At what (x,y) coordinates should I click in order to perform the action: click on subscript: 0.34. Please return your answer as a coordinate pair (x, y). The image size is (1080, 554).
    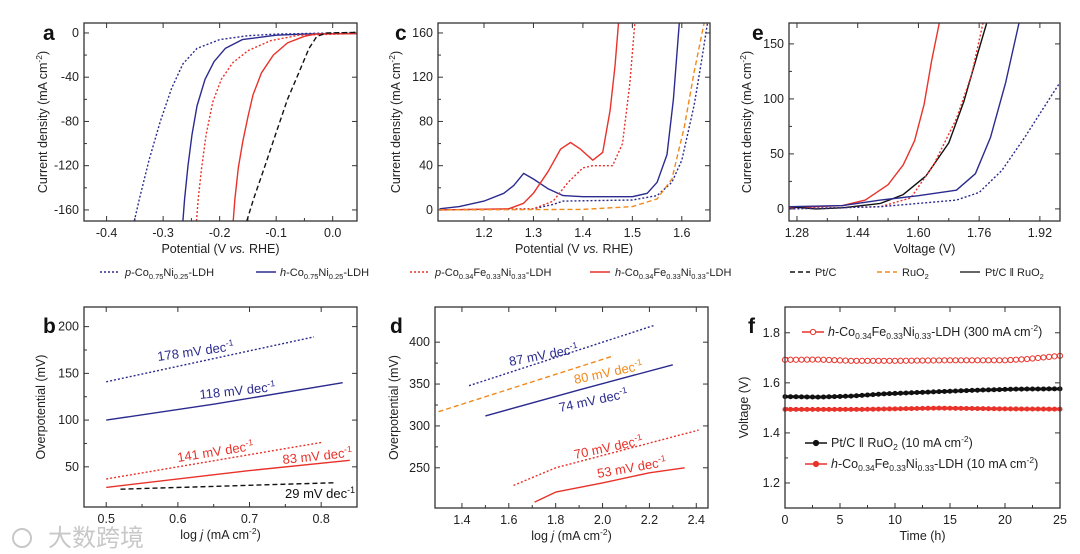
    Looking at the image, I should click on (466, 276).